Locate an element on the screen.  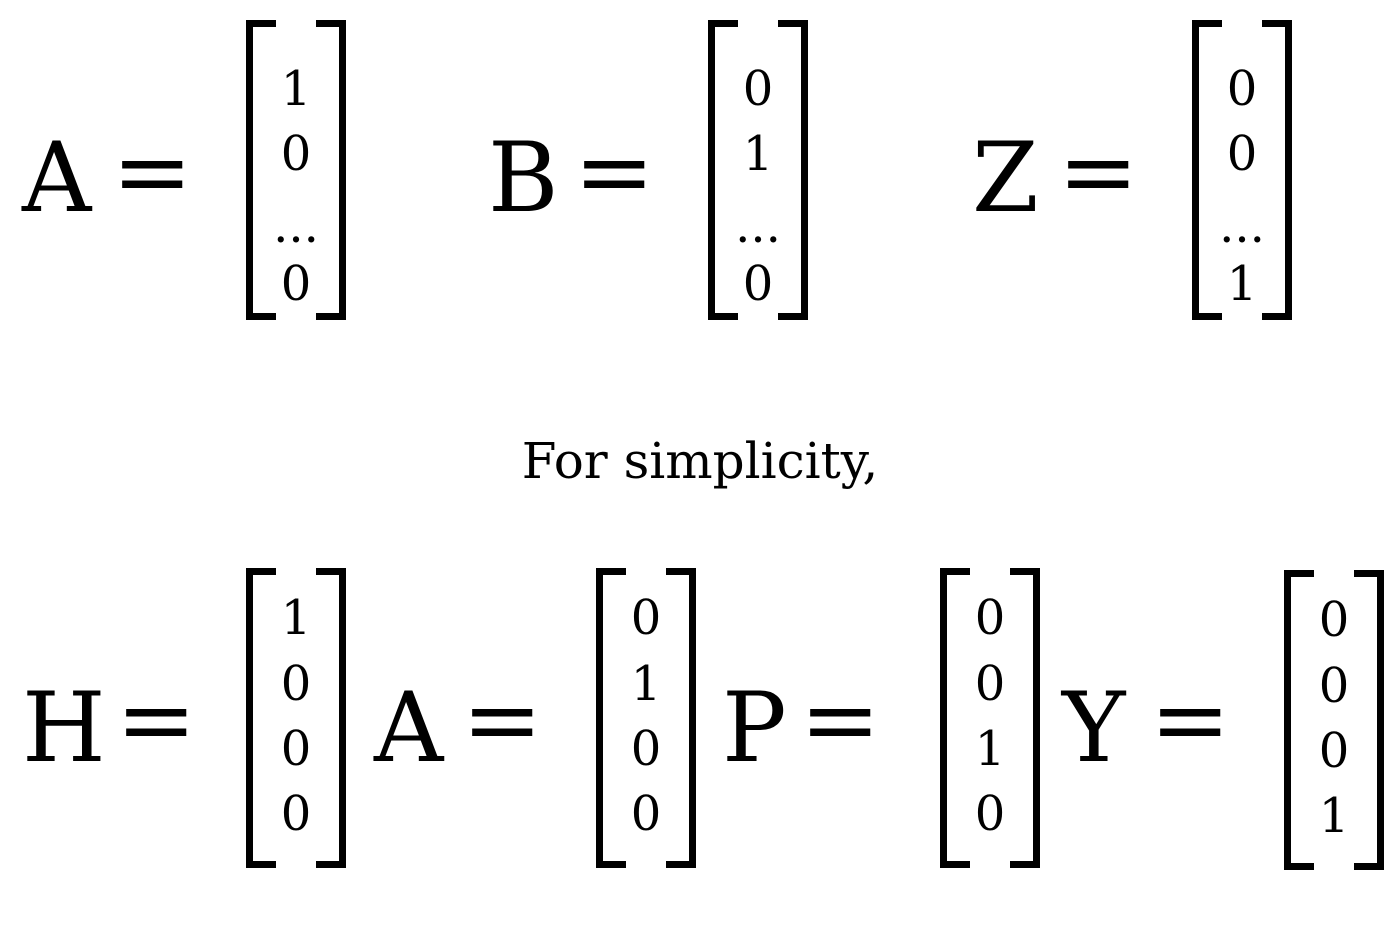
column-vector-b: 0 1 ... 0 is located at coordinates (758, 170).